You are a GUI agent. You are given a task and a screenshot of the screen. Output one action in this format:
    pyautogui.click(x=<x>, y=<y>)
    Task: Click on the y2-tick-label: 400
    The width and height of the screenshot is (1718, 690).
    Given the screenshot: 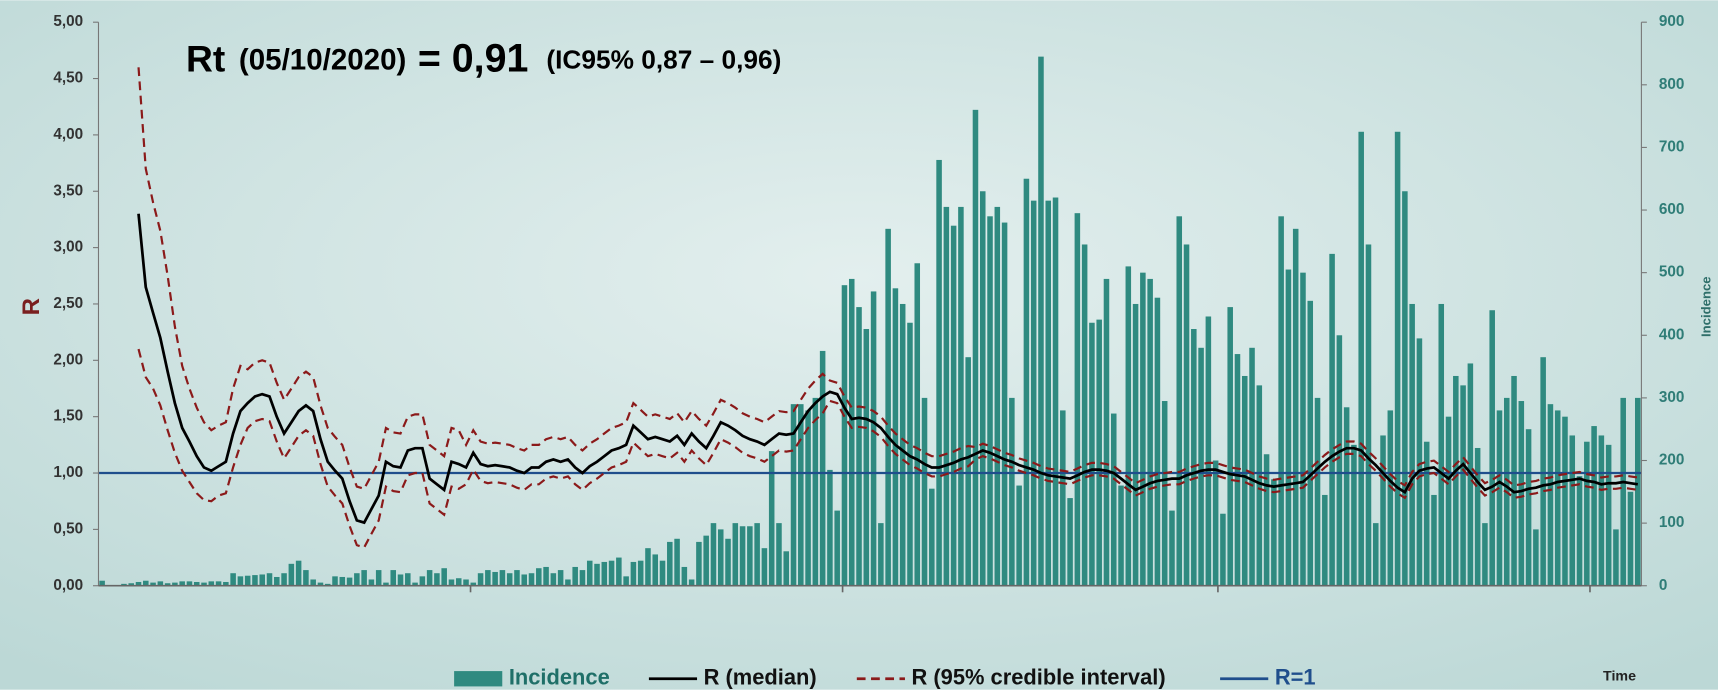 What is the action you would take?
    pyautogui.click(x=1672, y=334)
    